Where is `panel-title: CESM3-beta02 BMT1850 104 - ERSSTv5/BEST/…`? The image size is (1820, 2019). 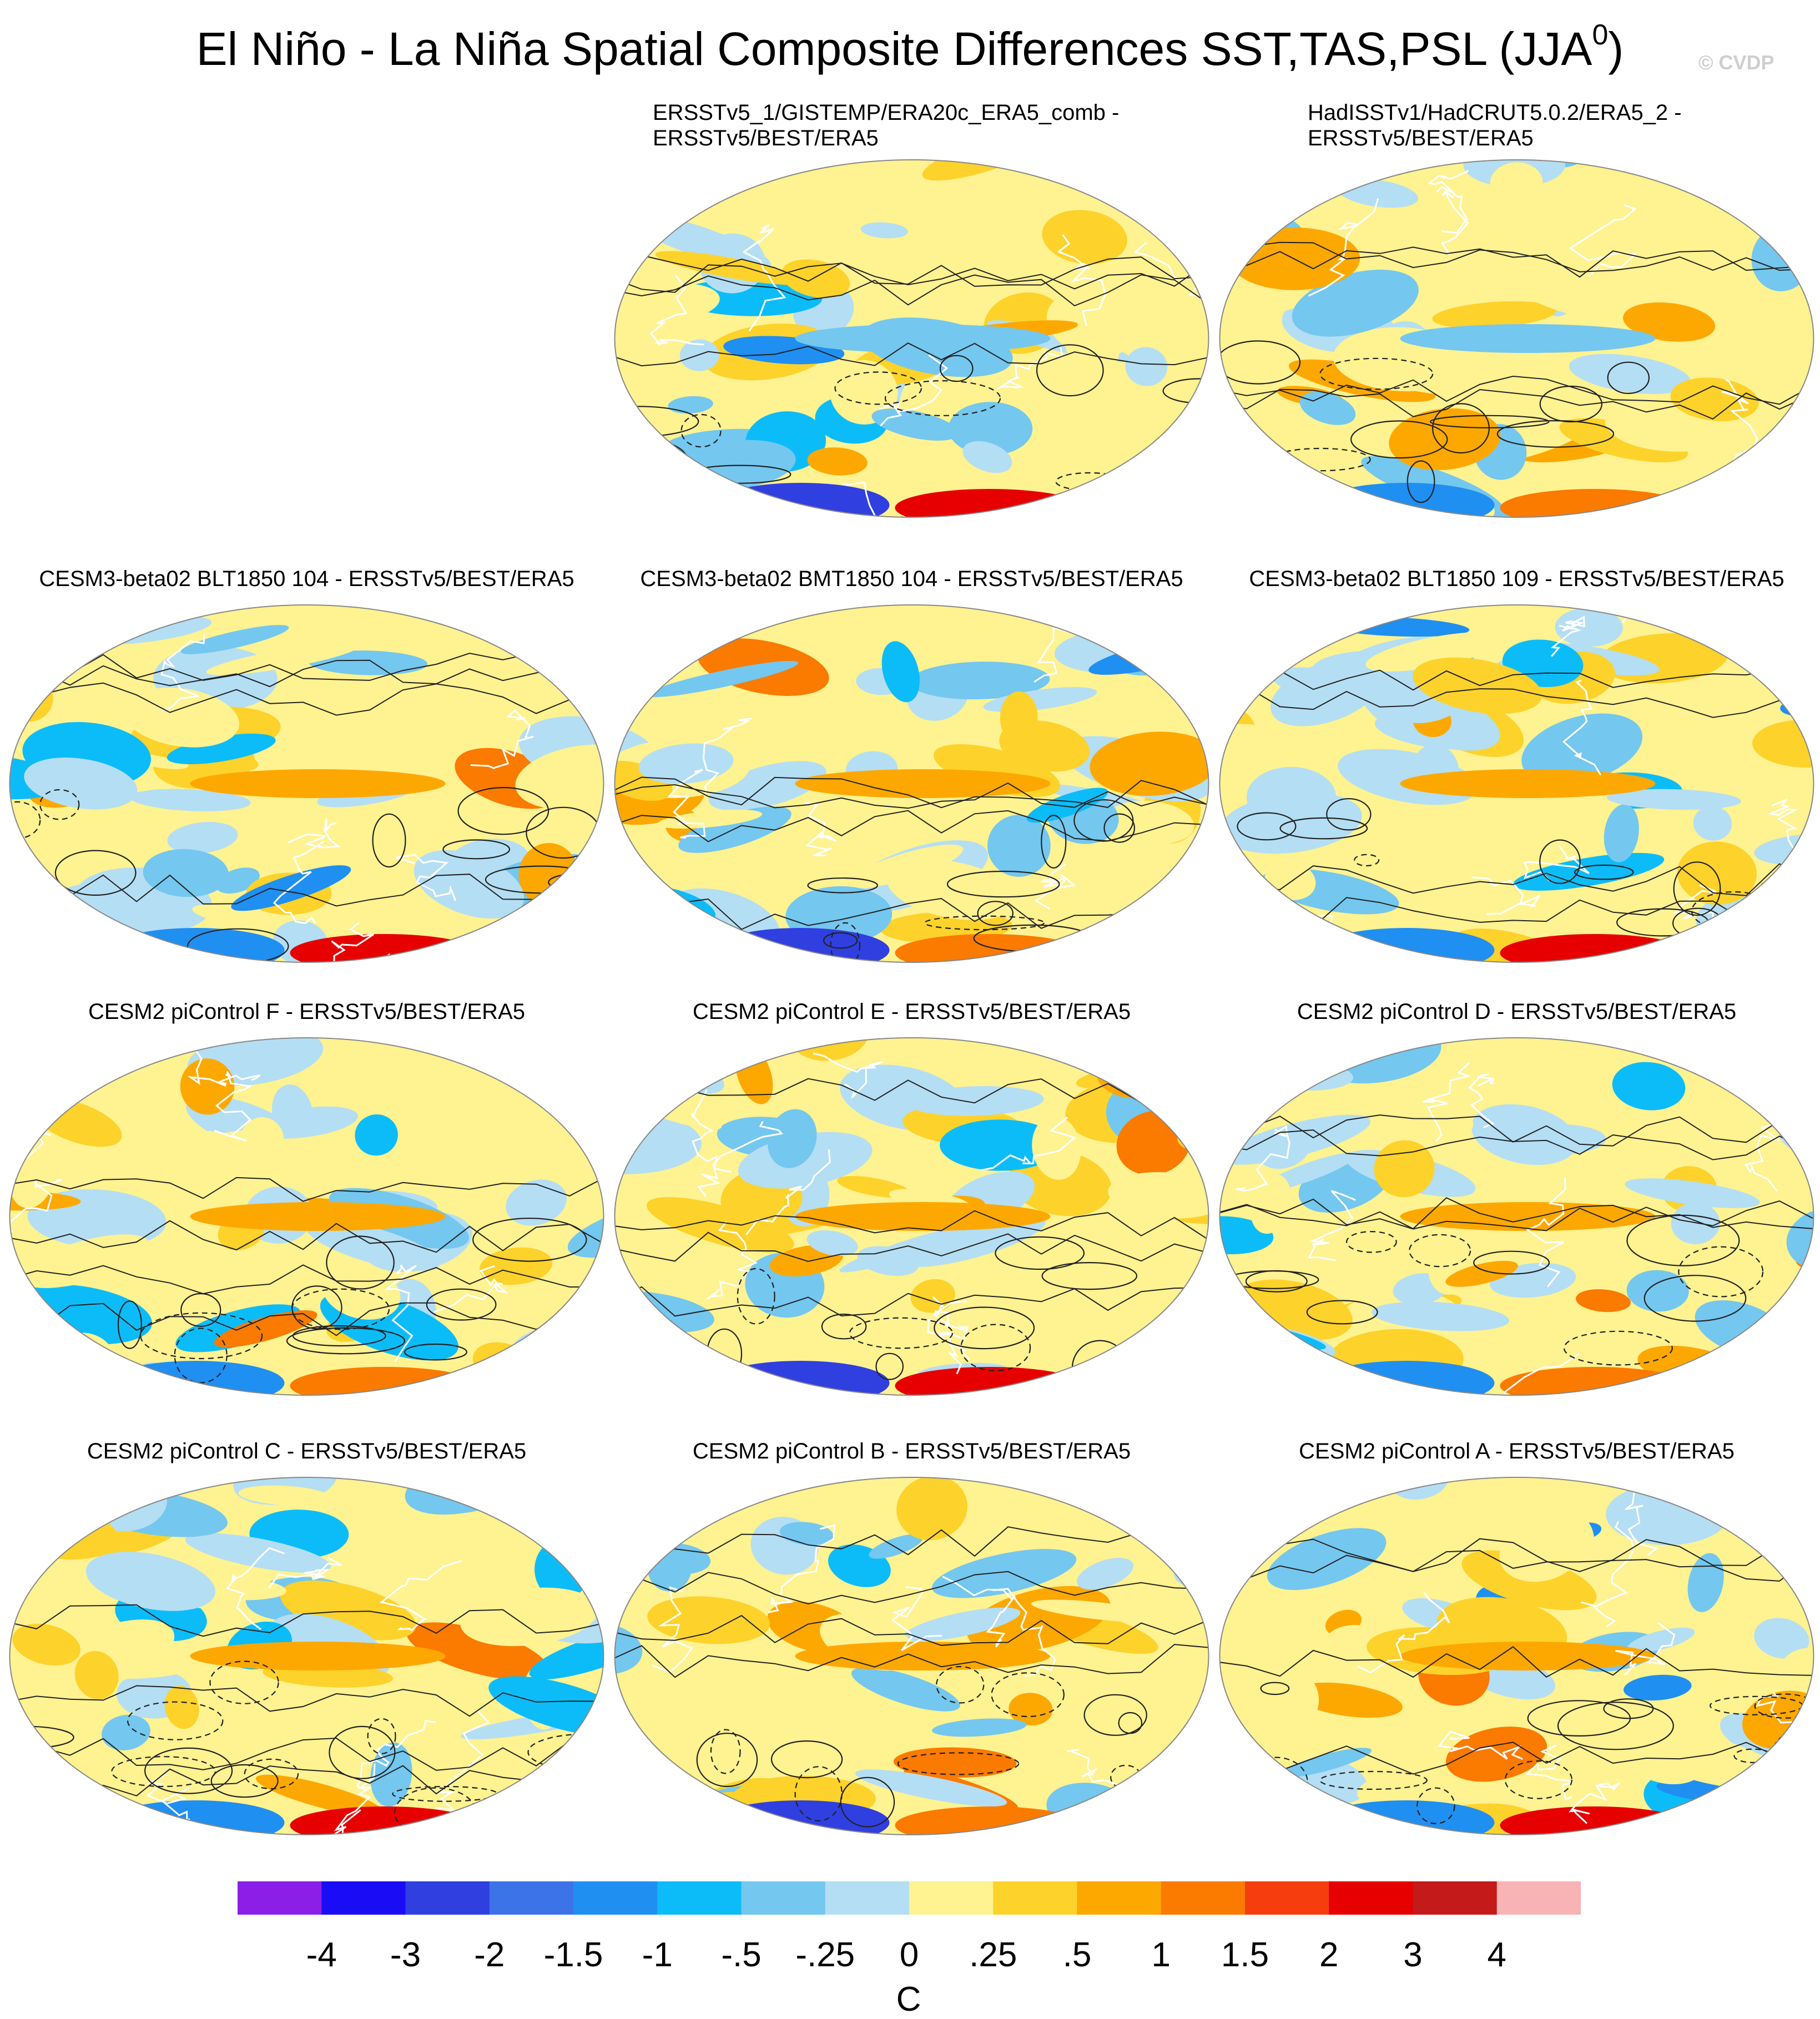
panel-title: CESM3-beta02 BMT1850 104 - ERSSTv5/BEST/… is located at coordinates (911, 579).